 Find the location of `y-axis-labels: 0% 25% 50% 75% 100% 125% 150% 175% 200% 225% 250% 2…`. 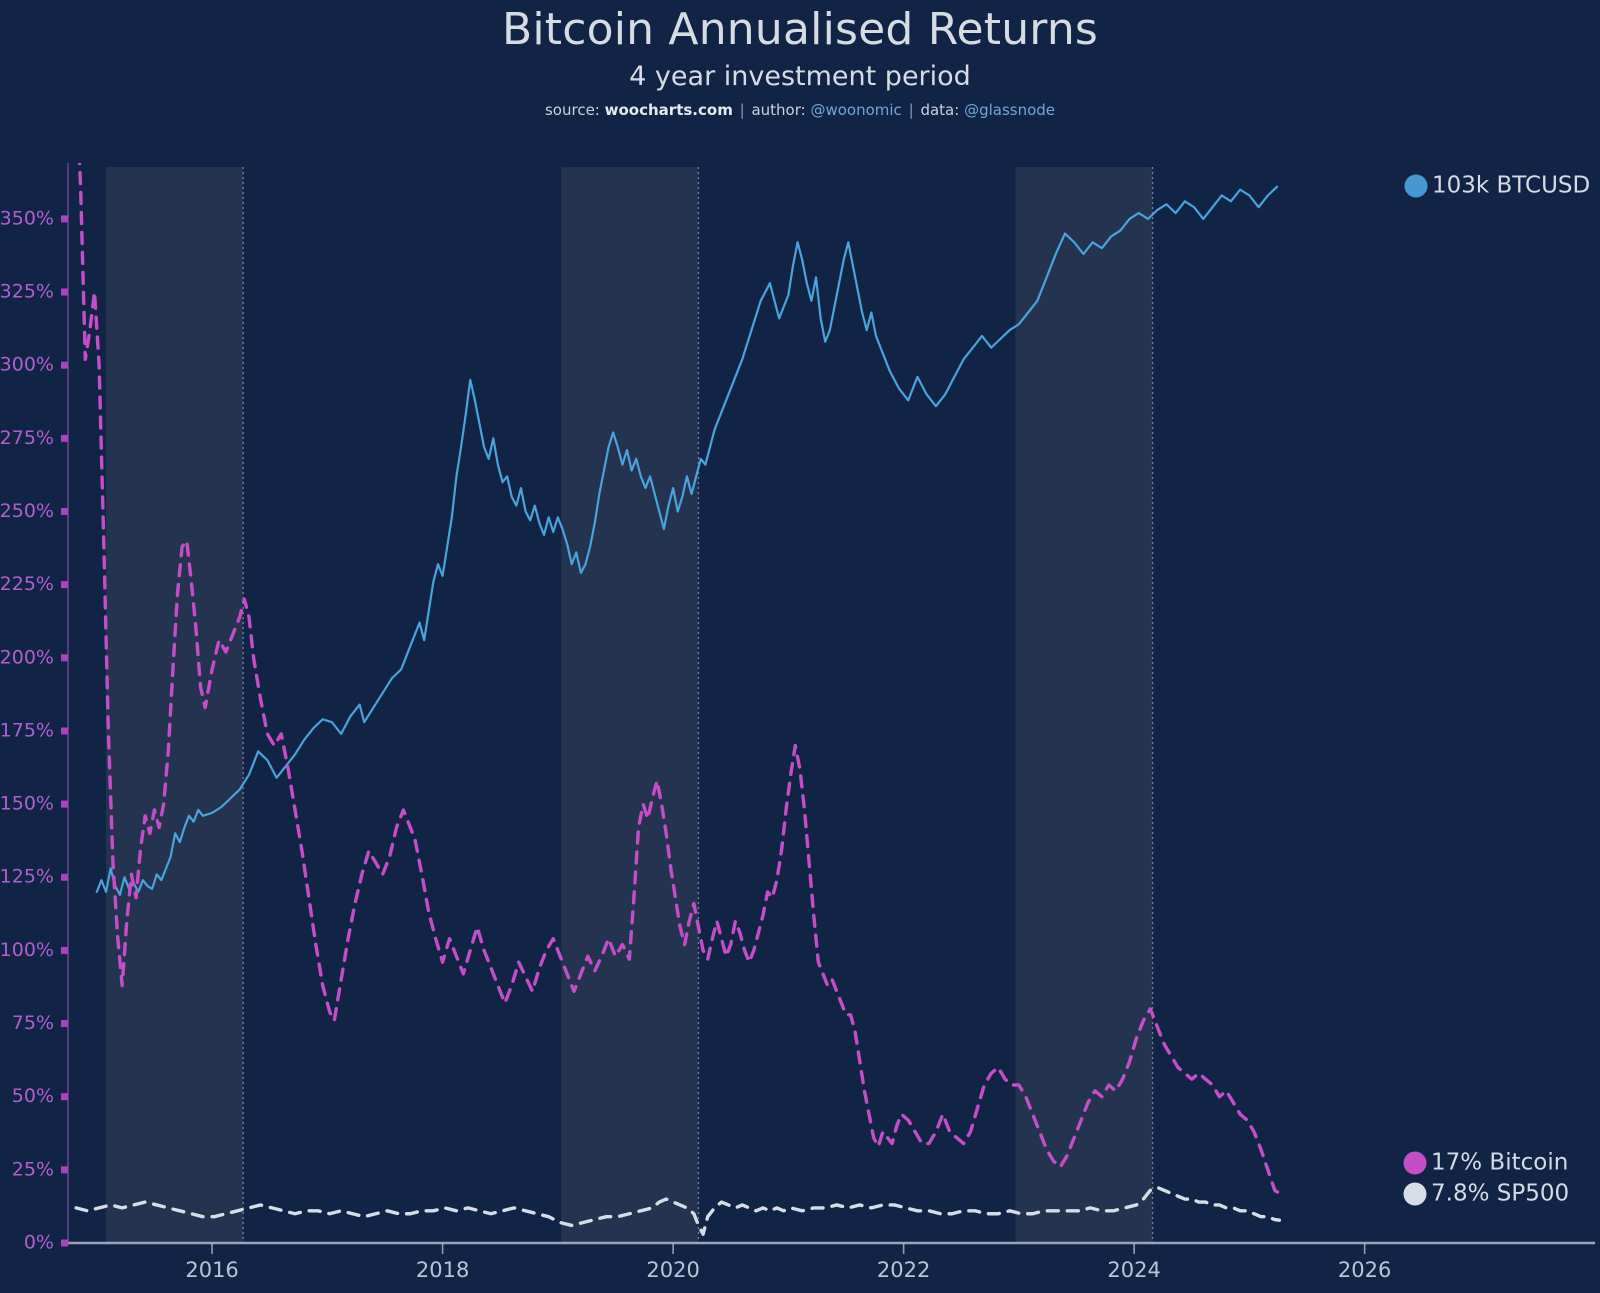

y-axis-labels: 0% 25% 50% 75% 100% 125% 150% 175% 200% 225% 250% 2… is located at coordinates (34, 730).